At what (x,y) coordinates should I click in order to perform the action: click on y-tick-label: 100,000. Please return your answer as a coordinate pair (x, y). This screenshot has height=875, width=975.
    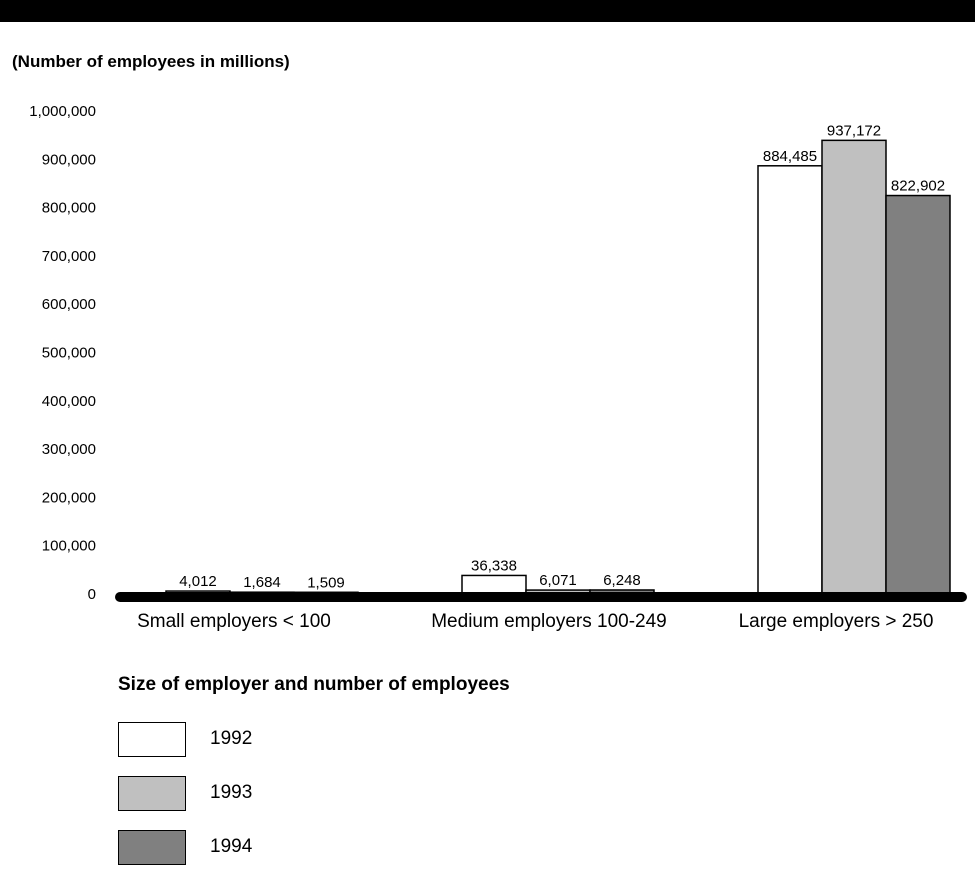
    Looking at the image, I should click on (69, 546).